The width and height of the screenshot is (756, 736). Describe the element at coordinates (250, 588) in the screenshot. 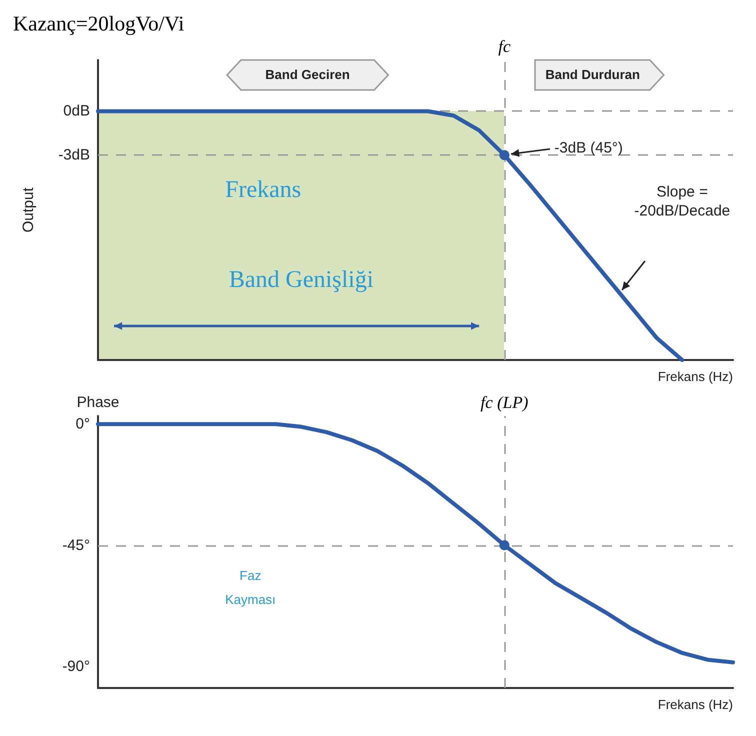

I see `annotation: Faz Kayması` at that location.